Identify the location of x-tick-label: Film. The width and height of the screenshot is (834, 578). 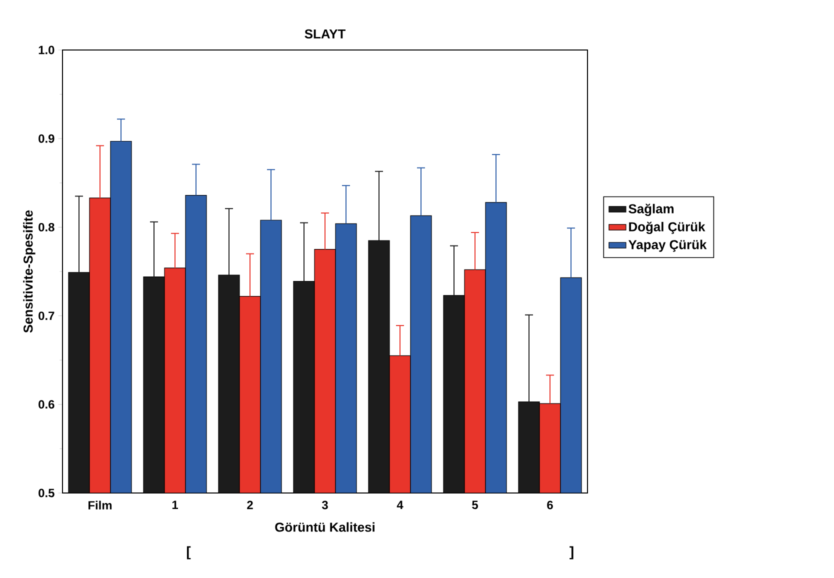
(100, 505).